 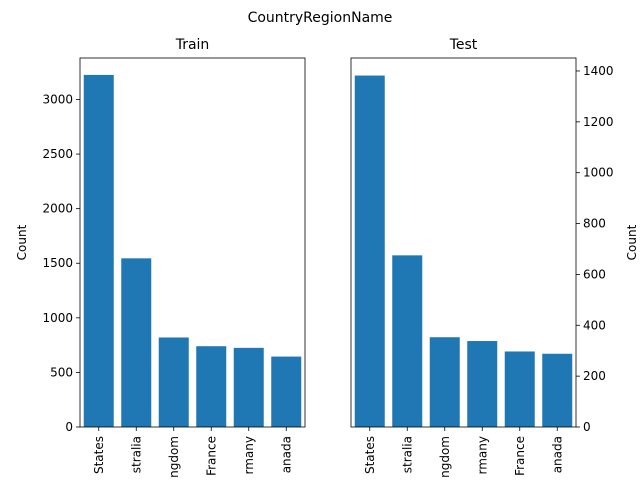 I want to click on test-xtick-label-4: France, so click(x=520, y=456).